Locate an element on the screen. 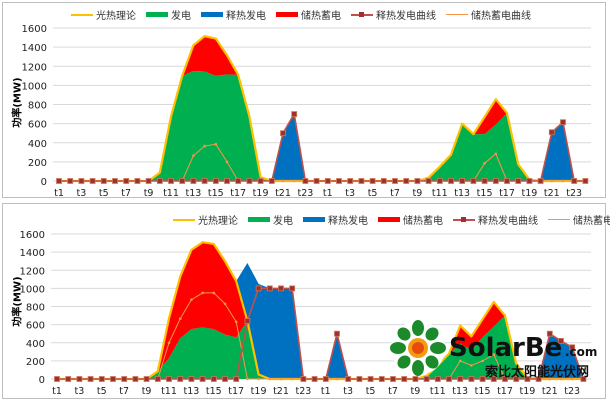 This screenshot has height=402, width=610. x-tick-label: t9 is located at coordinates (416, 391).